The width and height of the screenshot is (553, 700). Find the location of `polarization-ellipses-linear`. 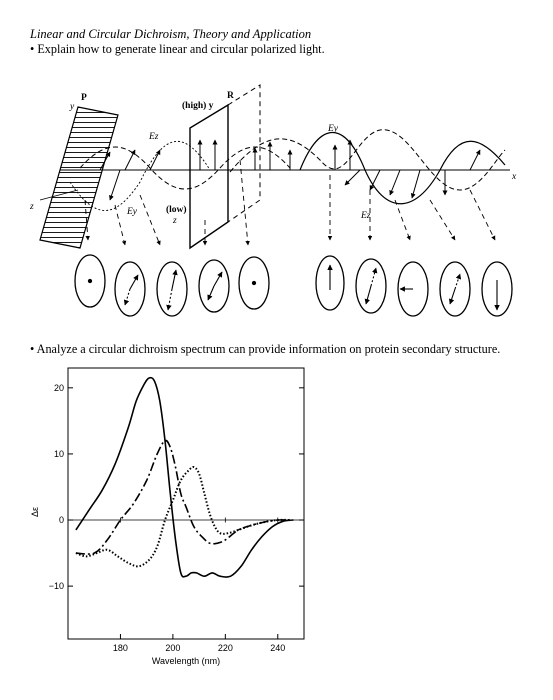

polarization-ellipses-linear is located at coordinates (172, 285).